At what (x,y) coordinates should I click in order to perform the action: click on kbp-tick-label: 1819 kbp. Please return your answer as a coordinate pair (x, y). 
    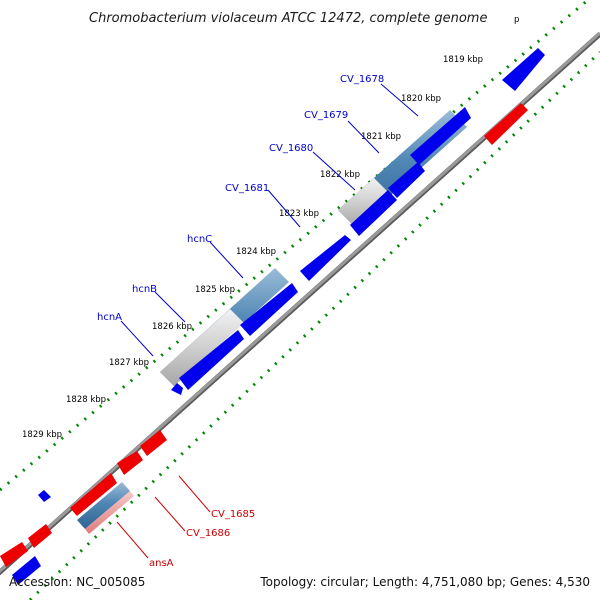
    Looking at the image, I should click on (463, 60).